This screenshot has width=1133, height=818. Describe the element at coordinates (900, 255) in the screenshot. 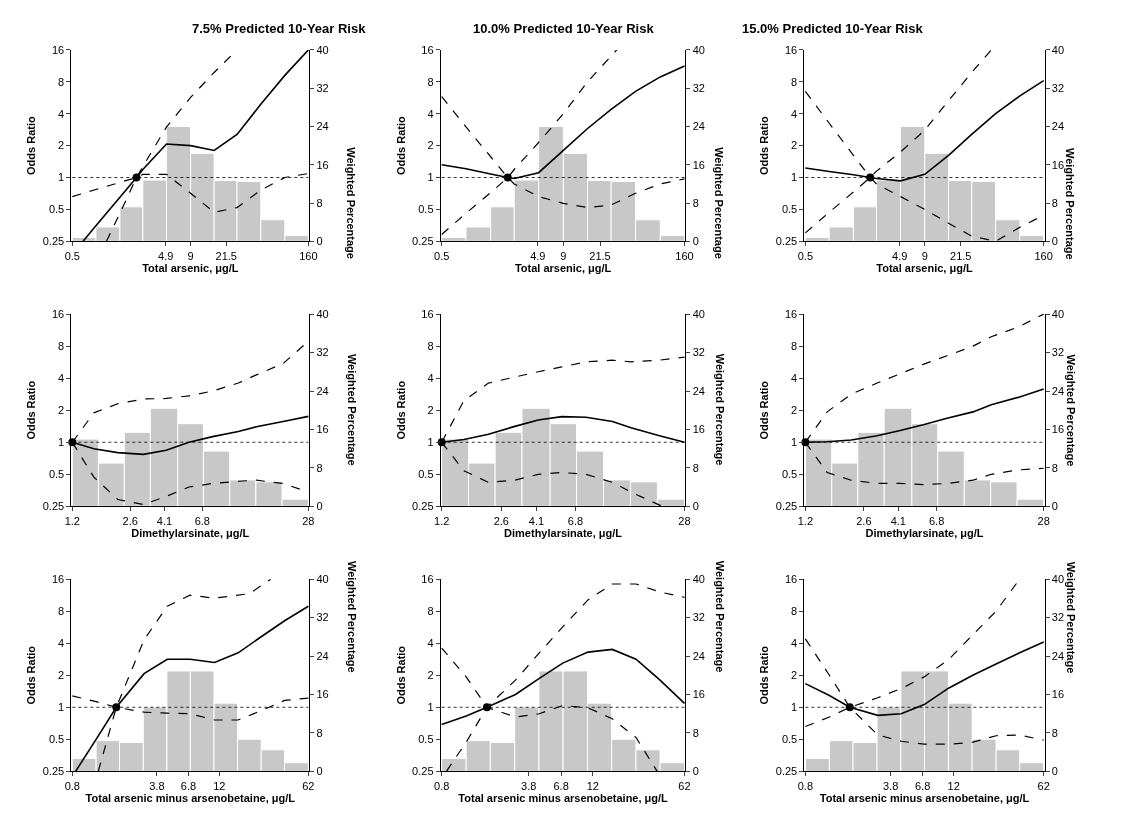

I see `x-tick-label: 4.9` at that location.